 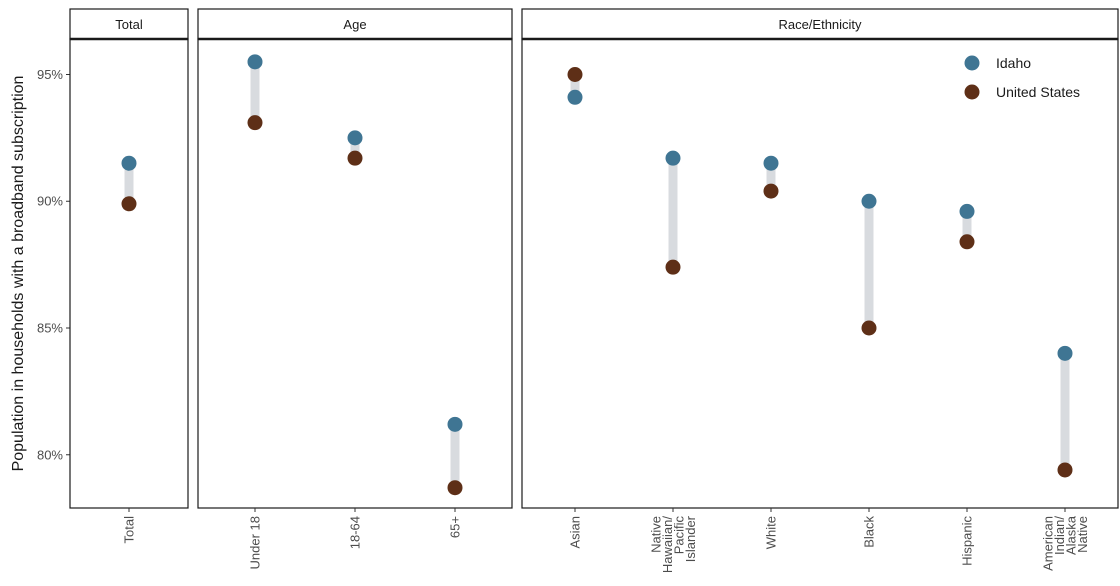 What do you see at coordinates (690, 538) in the screenshot?
I see `x-tick-label-line: Islander` at bounding box center [690, 538].